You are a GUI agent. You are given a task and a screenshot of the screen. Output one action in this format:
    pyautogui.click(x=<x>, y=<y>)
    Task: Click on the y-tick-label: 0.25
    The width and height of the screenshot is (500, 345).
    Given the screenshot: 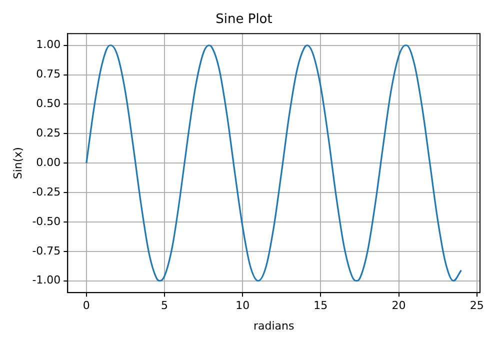 What is the action you would take?
    pyautogui.click(x=48, y=133)
    